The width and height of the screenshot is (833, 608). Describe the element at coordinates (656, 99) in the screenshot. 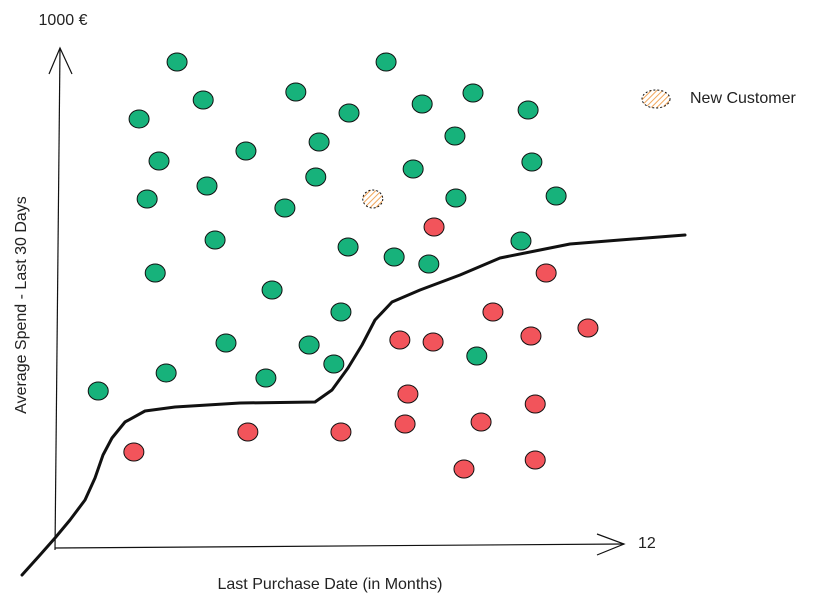

I see `legend-swatch` at that location.